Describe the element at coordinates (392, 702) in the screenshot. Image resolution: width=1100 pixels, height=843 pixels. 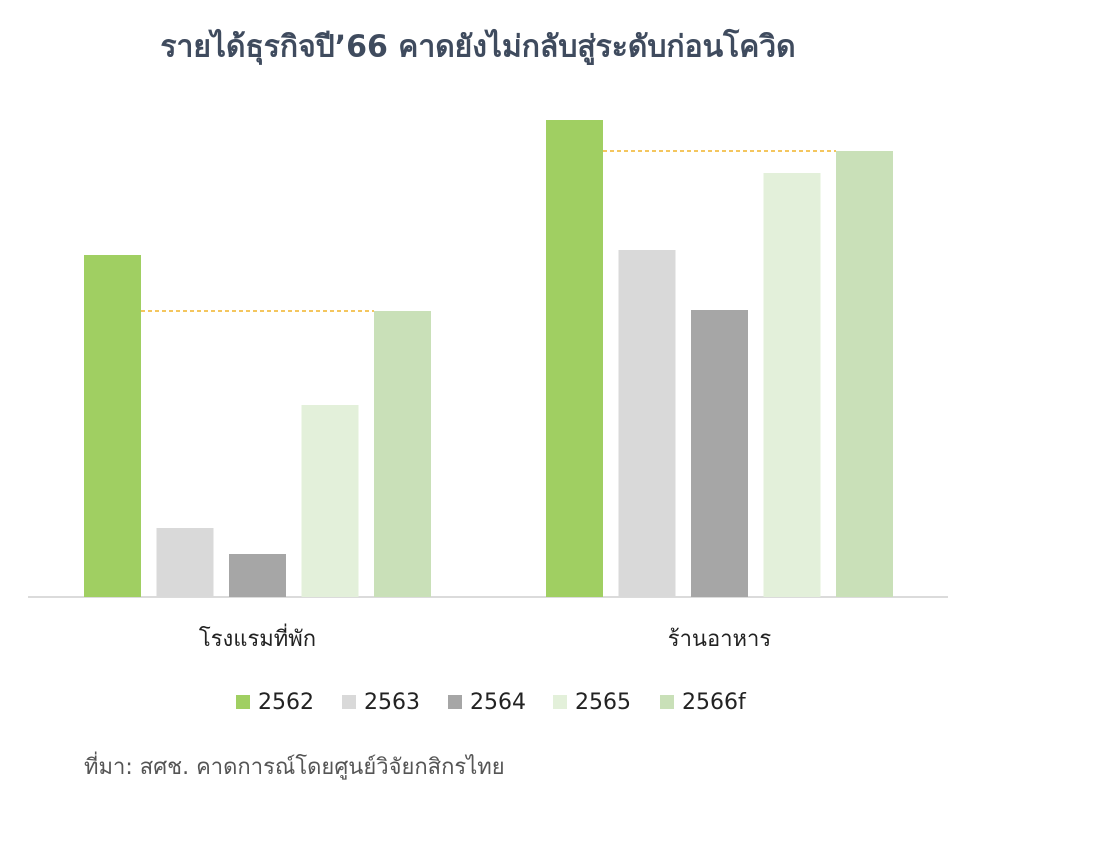
I see `legend-label: 2563` at that location.